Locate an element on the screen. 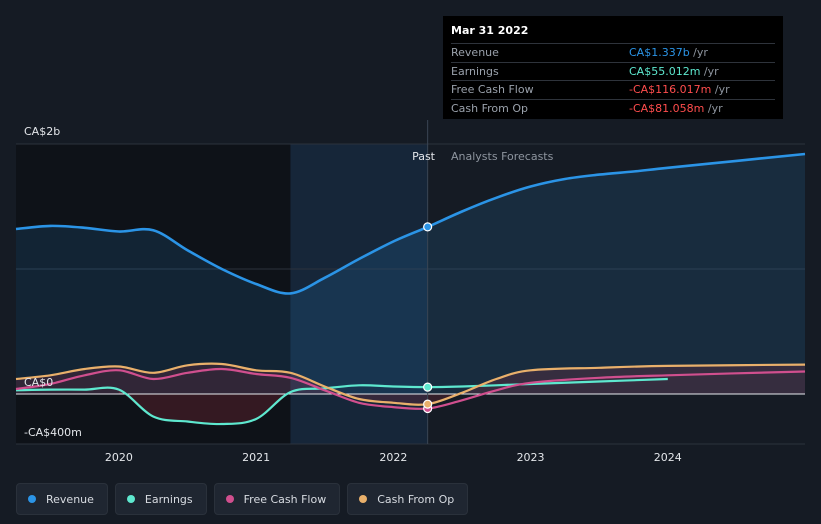  y-label-bottom: -CA$400m is located at coordinates (53, 432).